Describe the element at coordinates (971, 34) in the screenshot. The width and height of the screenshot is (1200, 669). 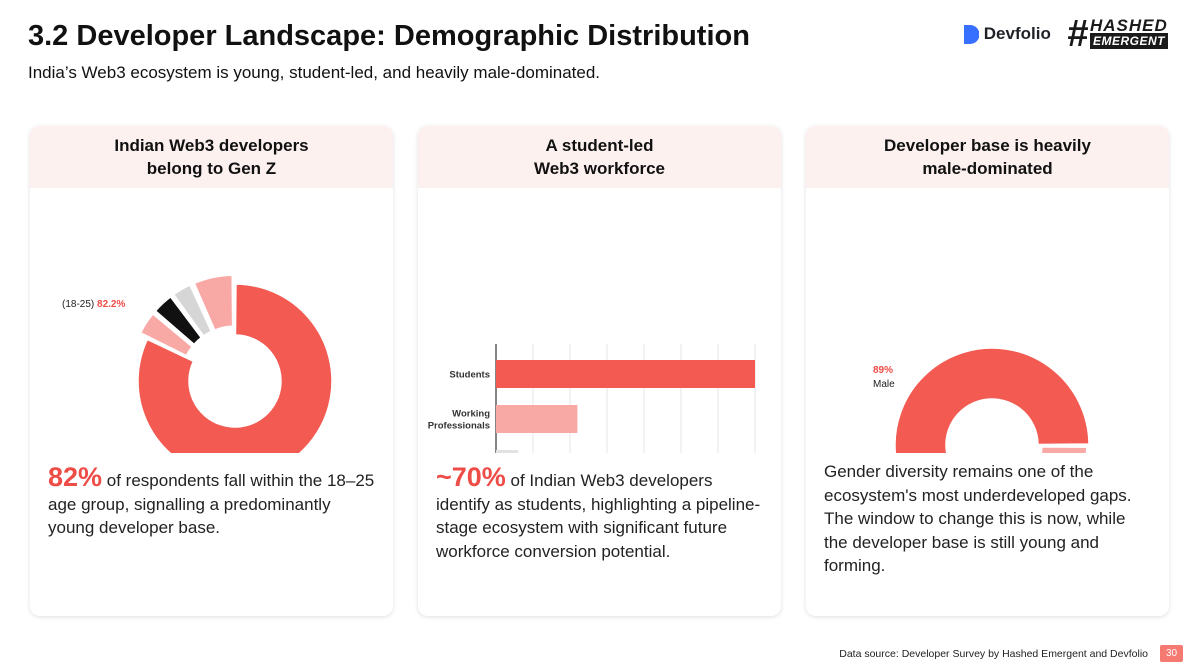
I see `devfolio-logo-icon` at that location.